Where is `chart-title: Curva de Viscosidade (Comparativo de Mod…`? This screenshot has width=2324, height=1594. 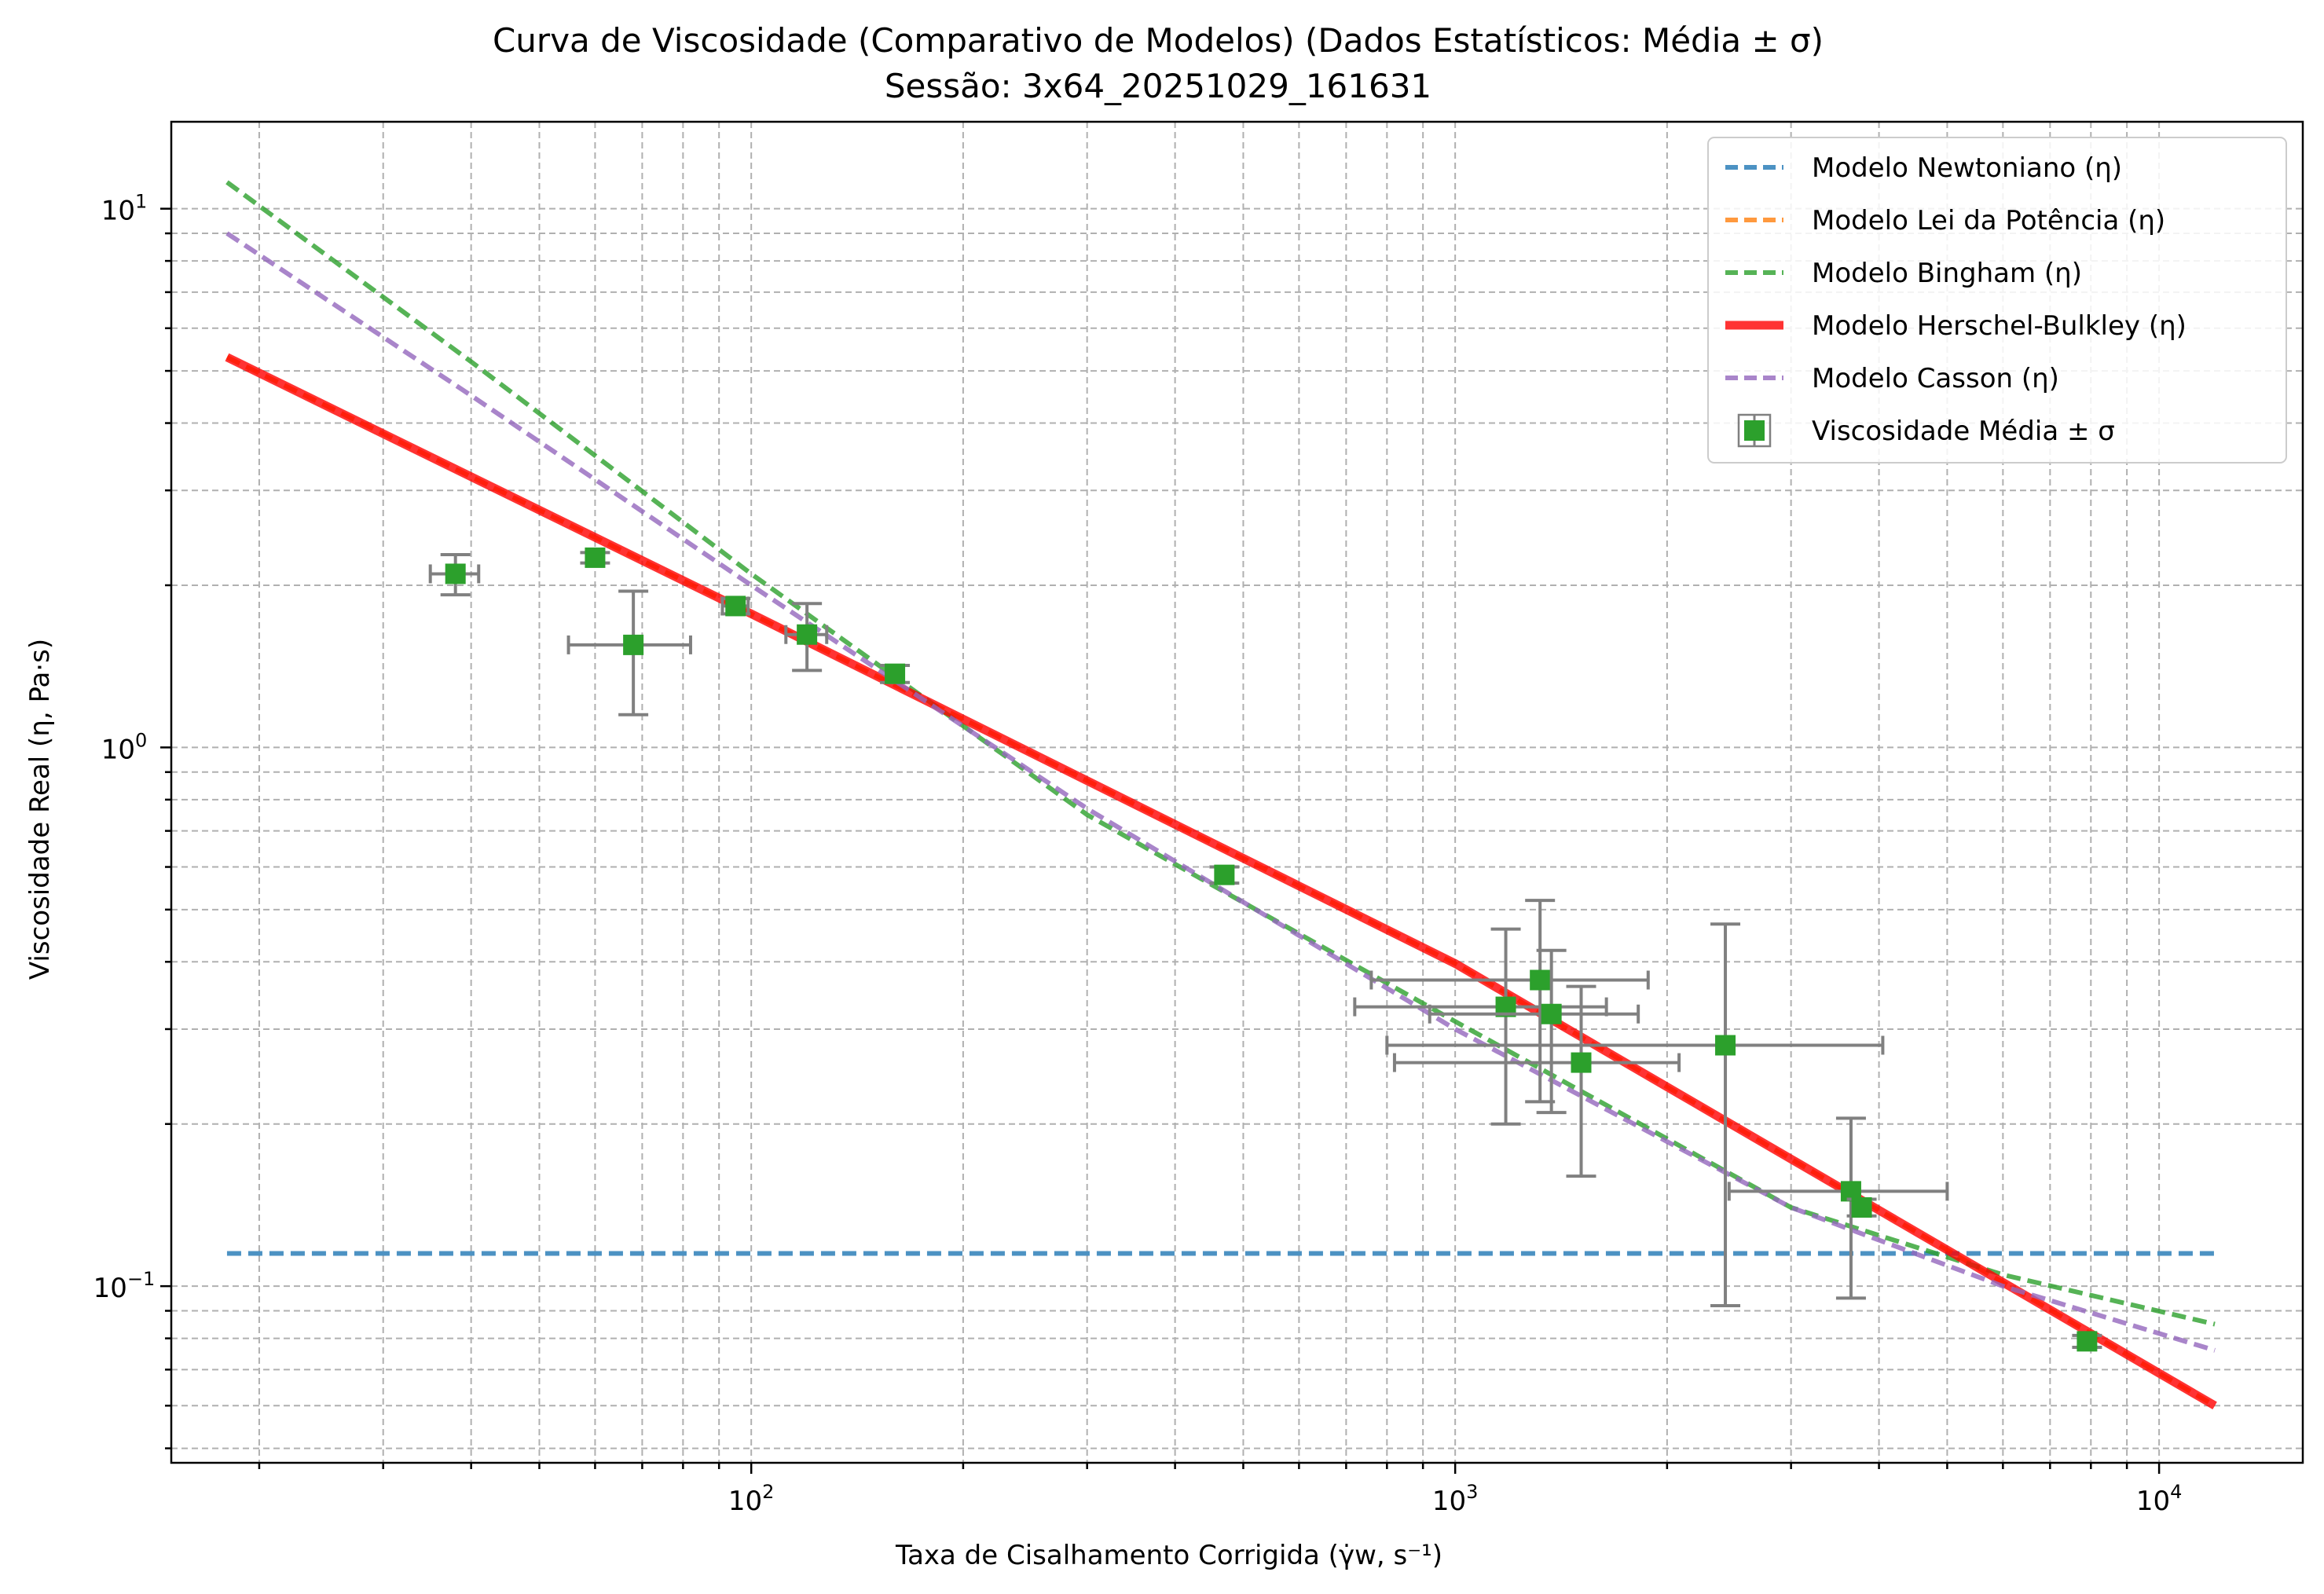
chart-title: Curva de Viscosidade (Comparativo de Mod… is located at coordinates (1158, 40).